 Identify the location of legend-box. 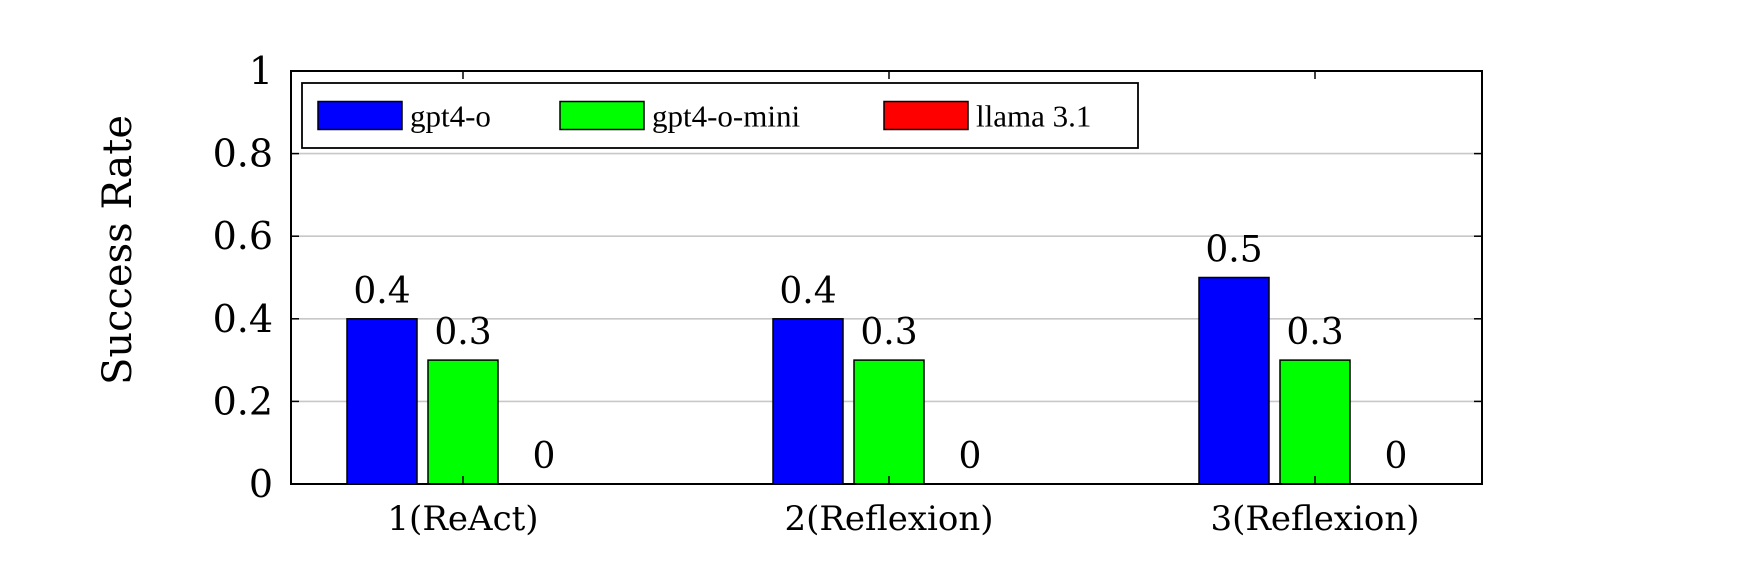
(720, 115).